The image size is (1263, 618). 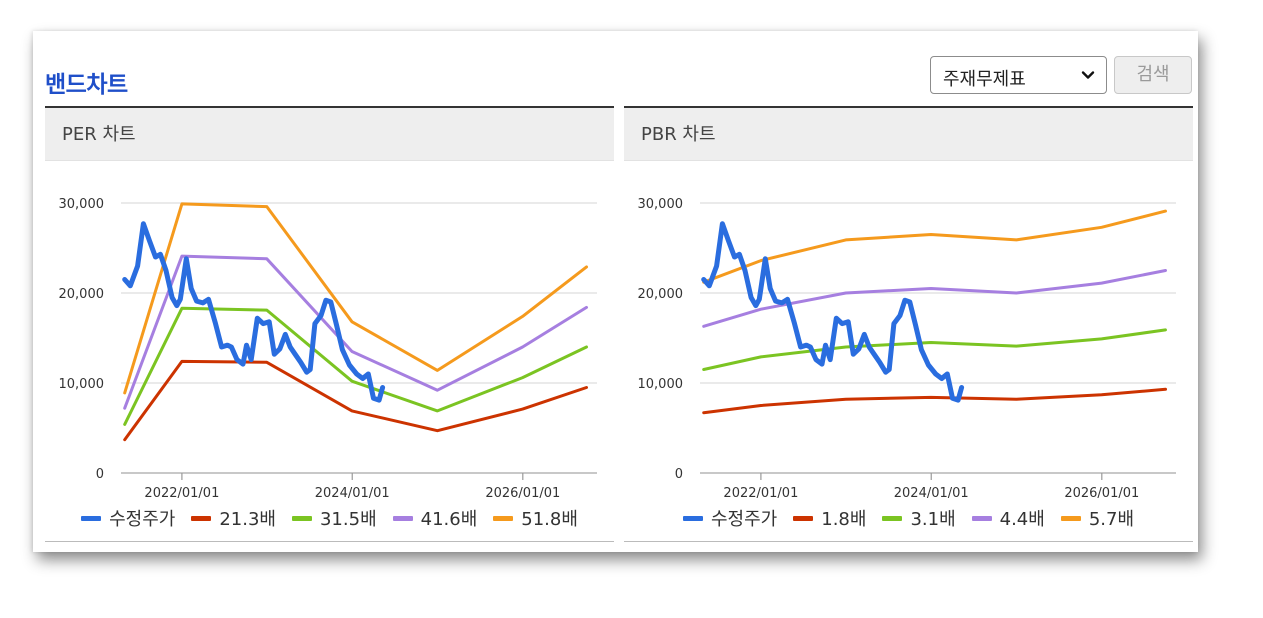 I want to click on legend-item: 51.8배, so click(x=535, y=518).